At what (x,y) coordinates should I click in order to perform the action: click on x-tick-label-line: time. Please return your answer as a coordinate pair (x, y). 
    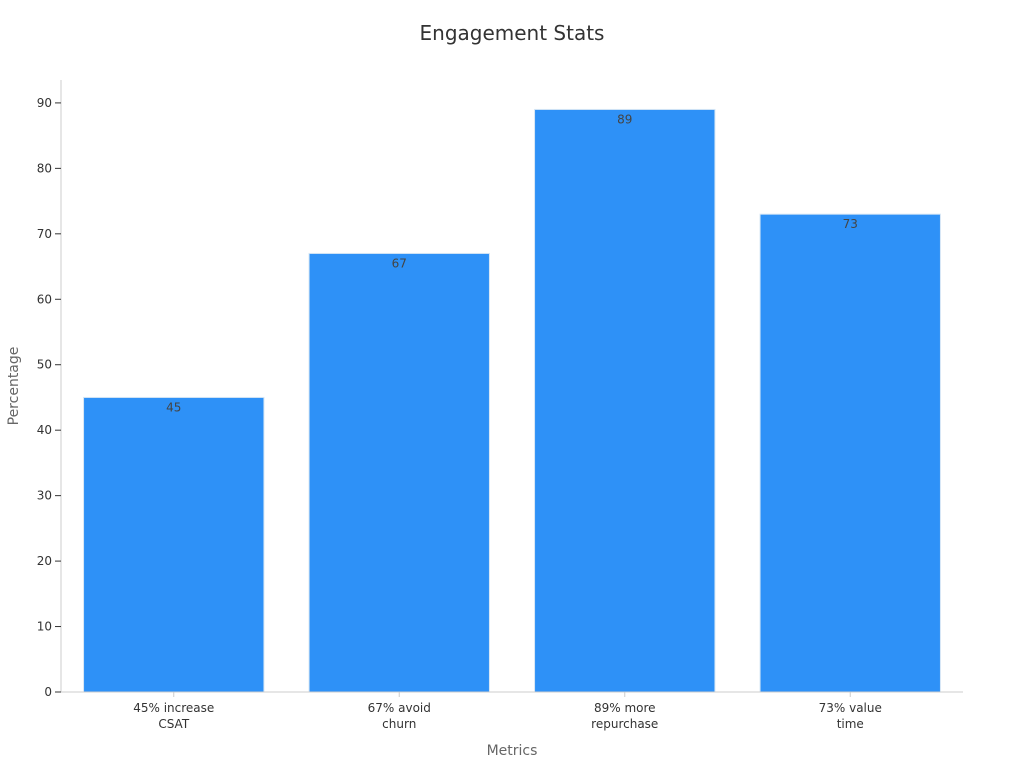
    Looking at the image, I should click on (850, 724).